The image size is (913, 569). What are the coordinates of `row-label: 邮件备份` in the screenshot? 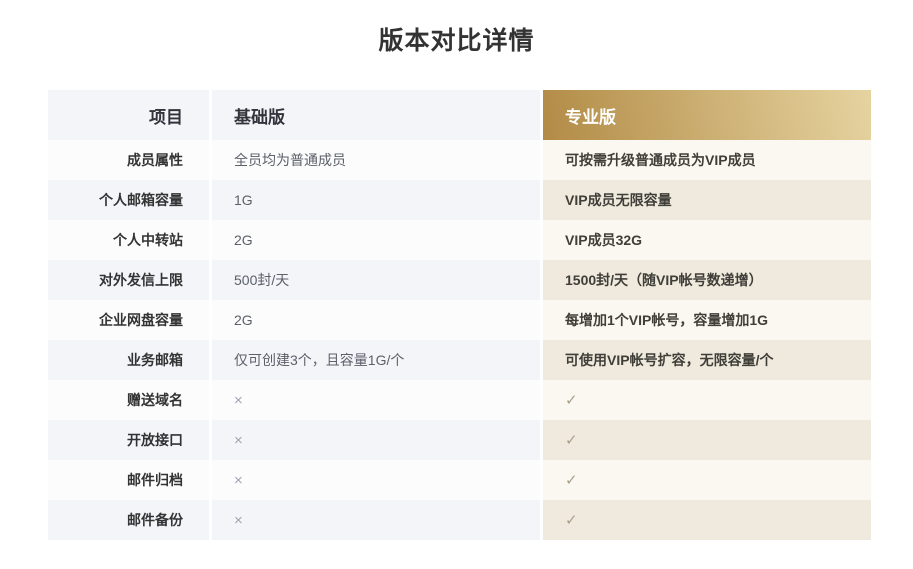 It's located at (128, 520).